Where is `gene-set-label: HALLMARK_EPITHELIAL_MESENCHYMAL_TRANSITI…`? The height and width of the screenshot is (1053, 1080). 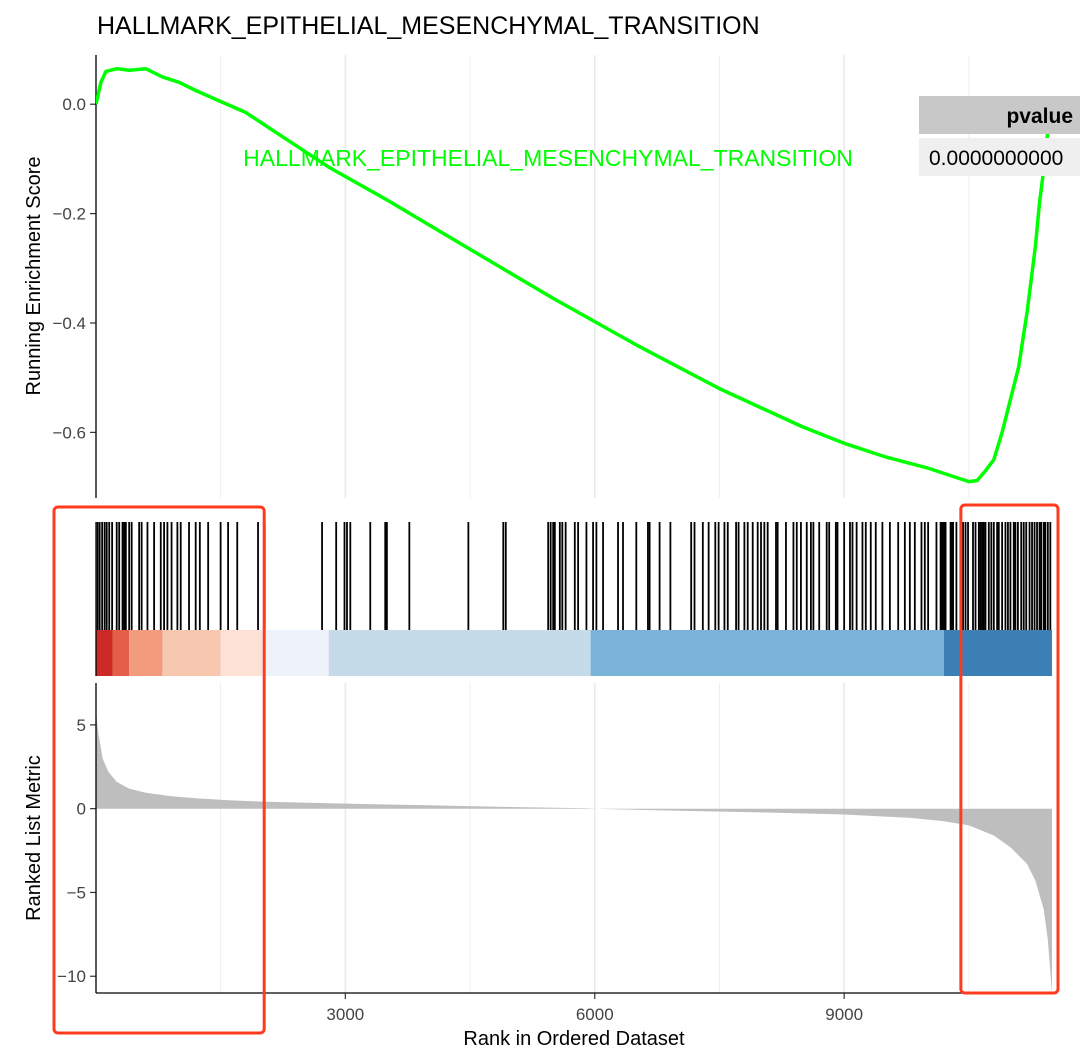 gene-set-label: HALLMARK_EPITHELIAL_MESENCHYMAL_TRANSITI… is located at coordinates (548, 158).